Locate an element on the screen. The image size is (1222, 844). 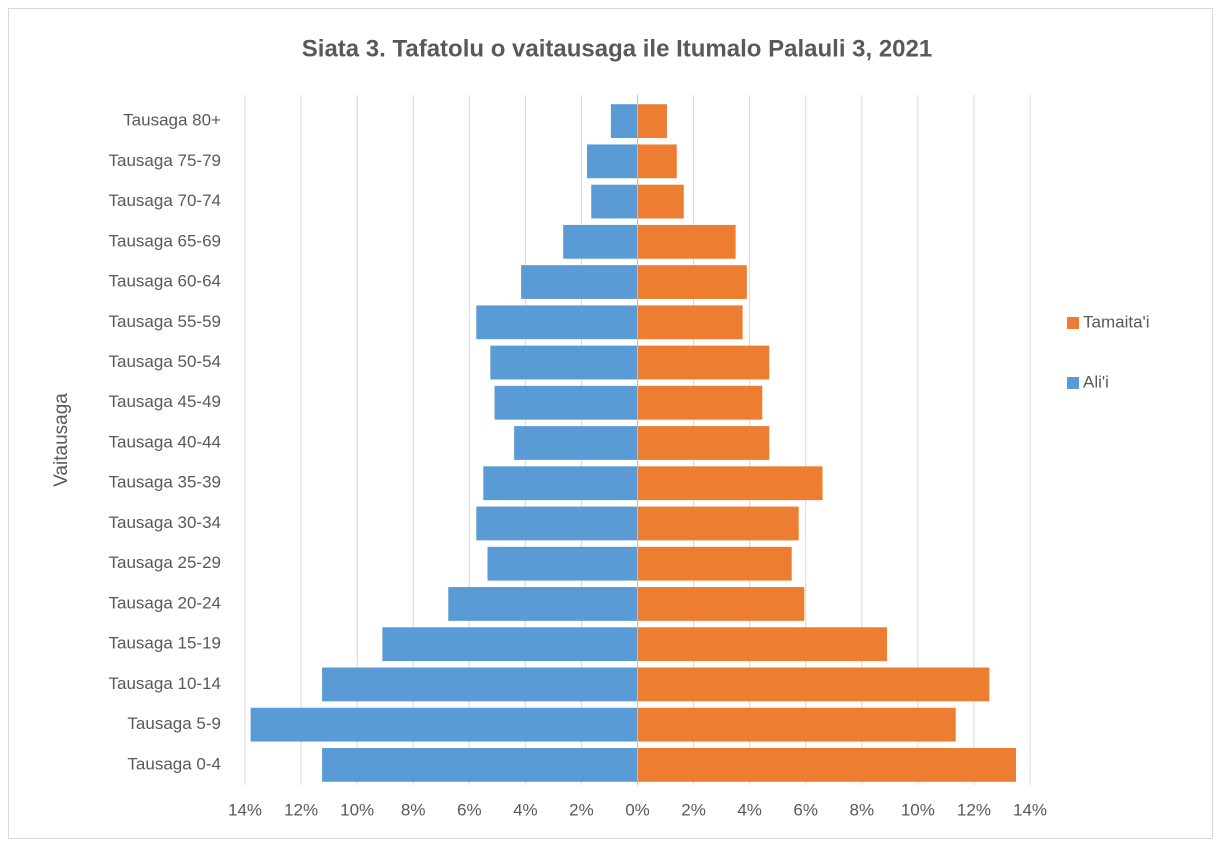
y-tick-label: Tausaga 70-74 is located at coordinates (165, 200).